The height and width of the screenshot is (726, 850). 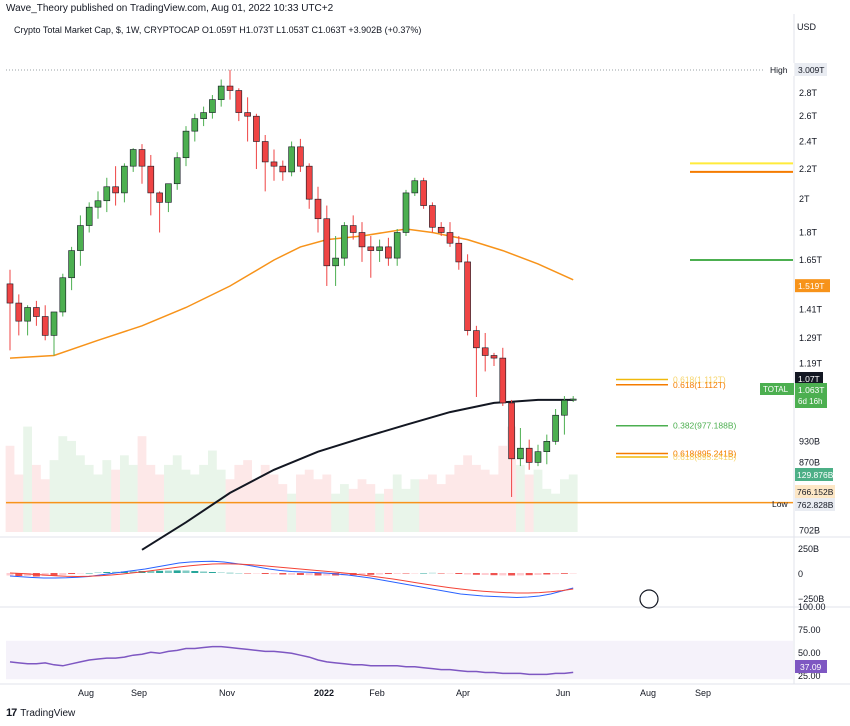 What do you see at coordinates (811, 338) in the screenshot?
I see `price-tick-label: 1.29T` at bounding box center [811, 338].